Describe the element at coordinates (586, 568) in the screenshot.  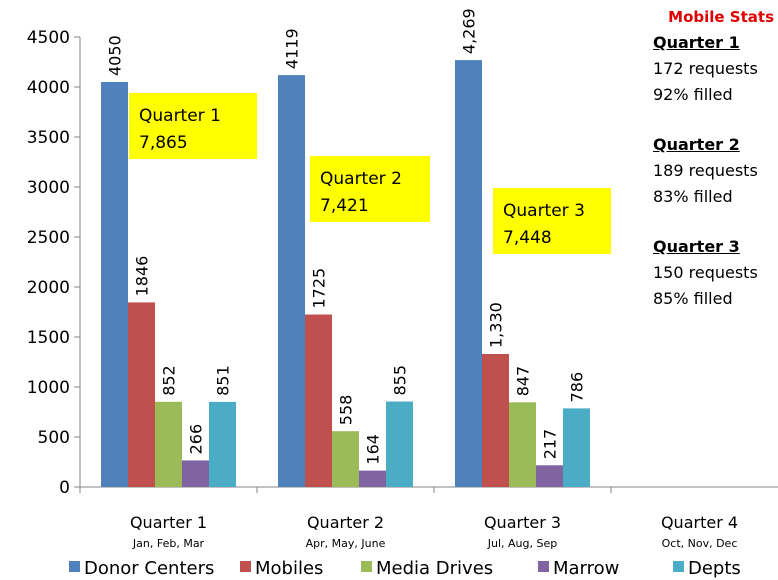
I see `legend-label: Marrow` at that location.